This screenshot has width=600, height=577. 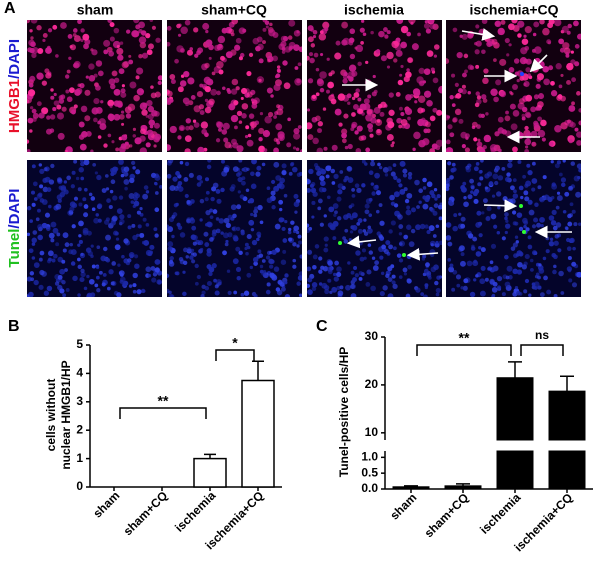 What do you see at coordinates (210, 456) in the screenshot?
I see `error-bar` at bounding box center [210, 456].